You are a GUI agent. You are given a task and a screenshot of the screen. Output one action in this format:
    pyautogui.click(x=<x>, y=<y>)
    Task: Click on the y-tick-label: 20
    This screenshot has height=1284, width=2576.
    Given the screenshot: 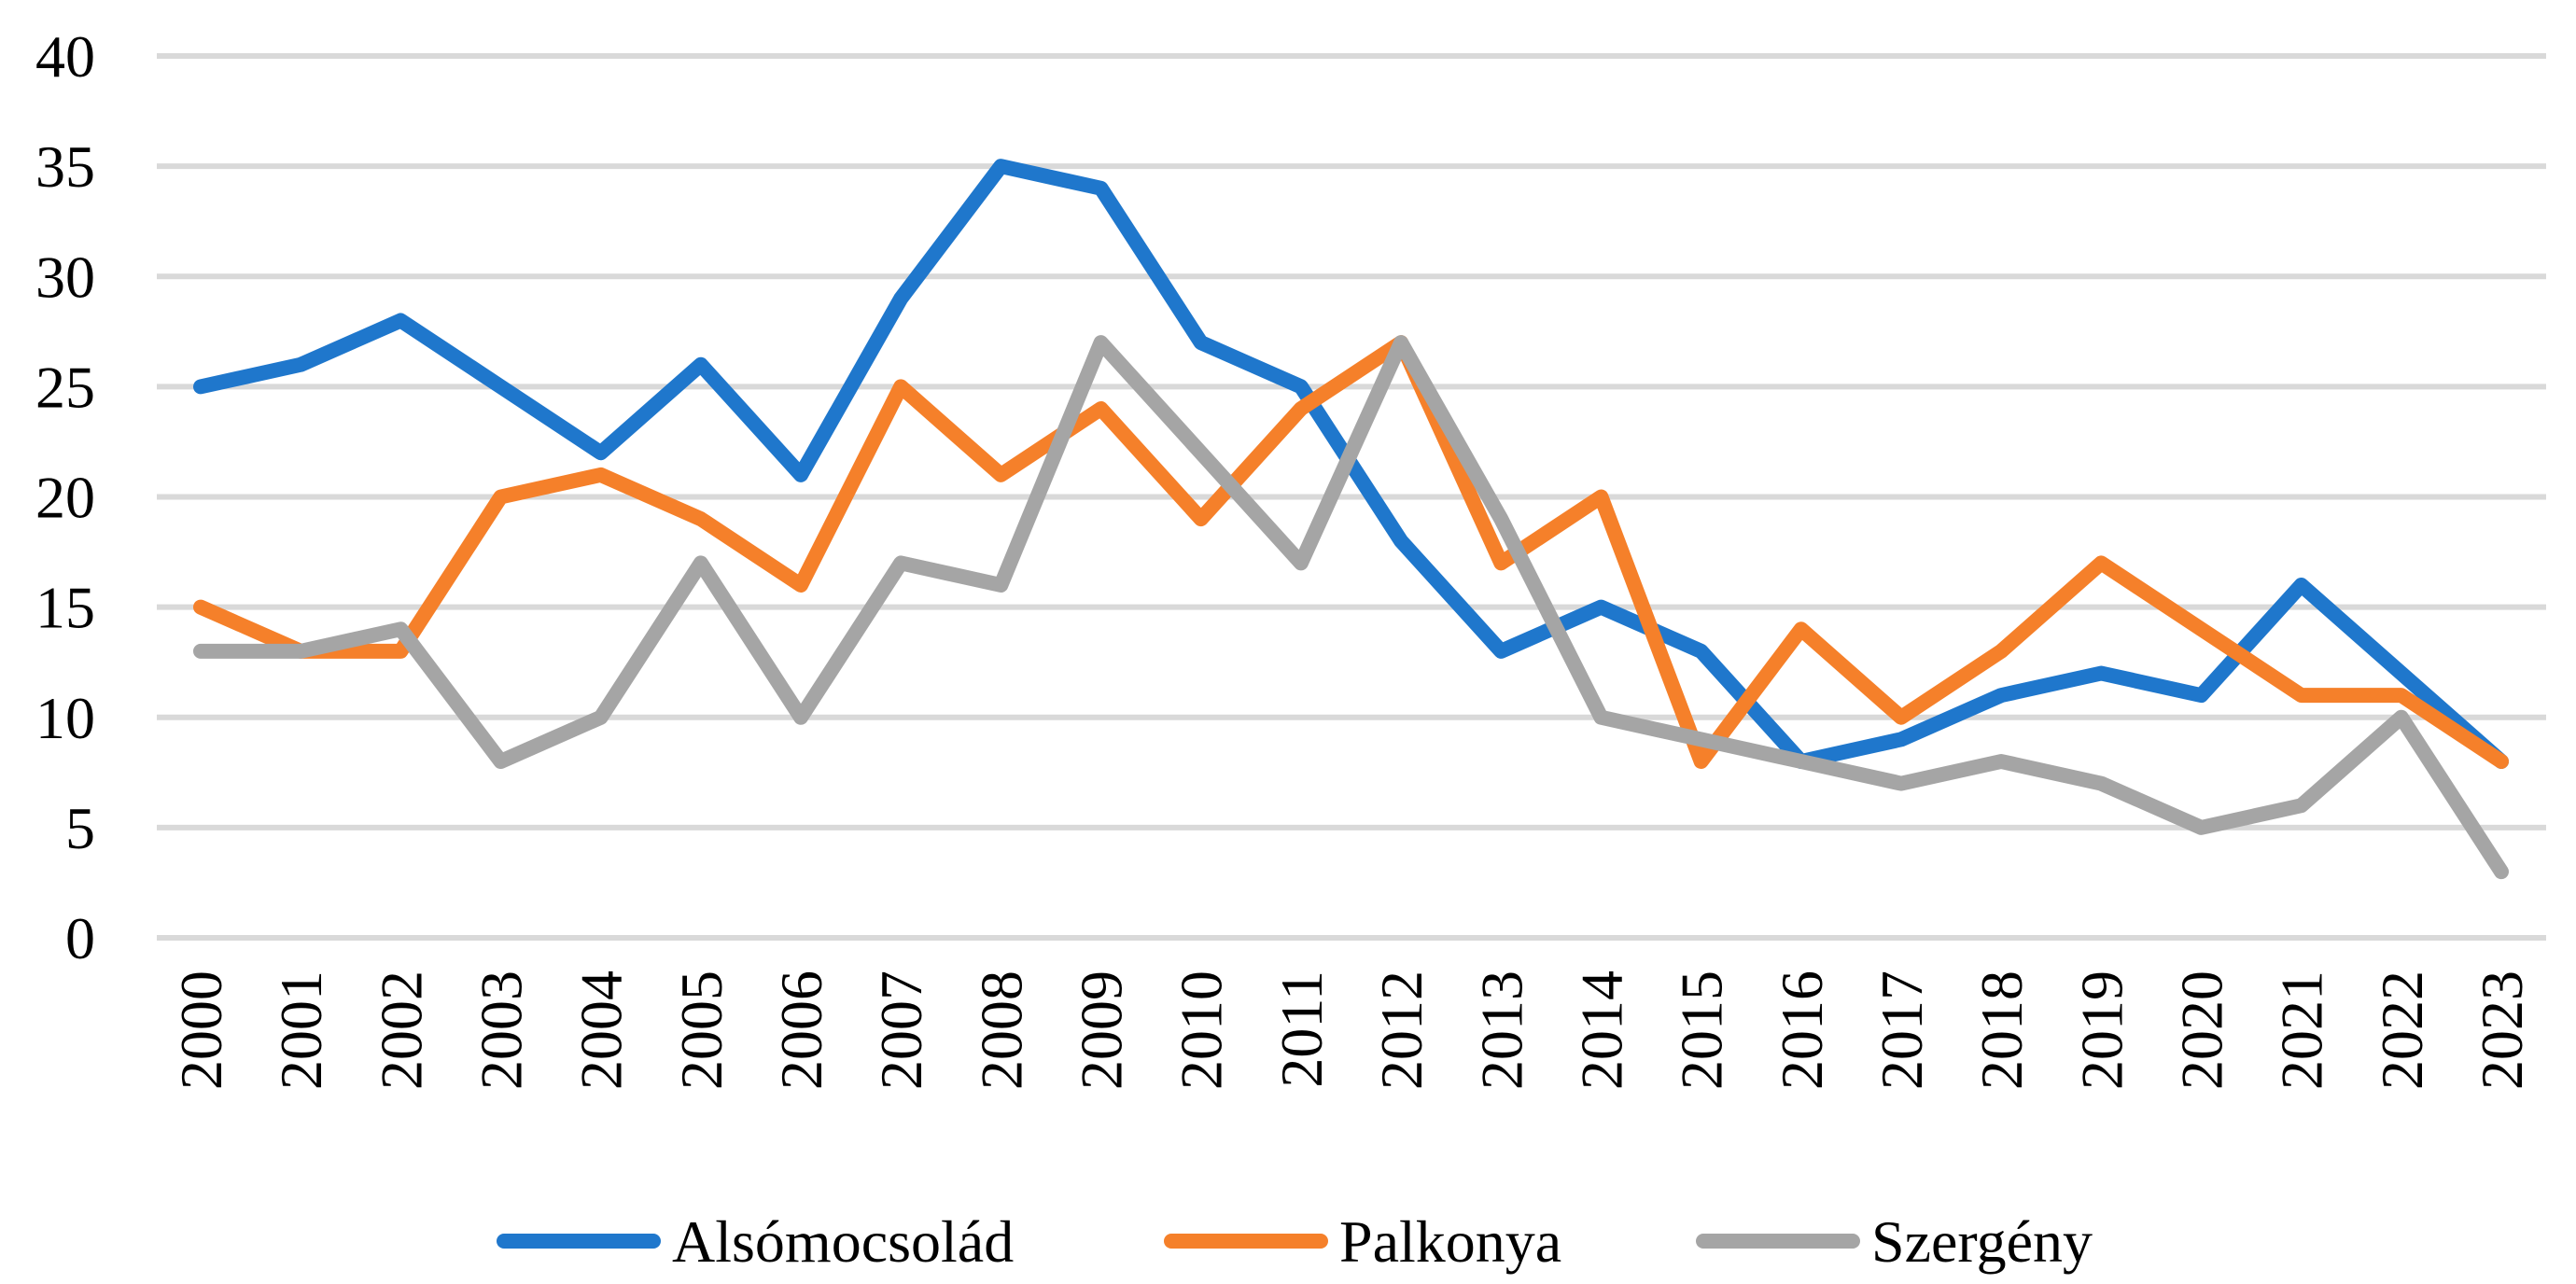 What is the action you would take?
    pyautogui.click(x=65, y=498)
    